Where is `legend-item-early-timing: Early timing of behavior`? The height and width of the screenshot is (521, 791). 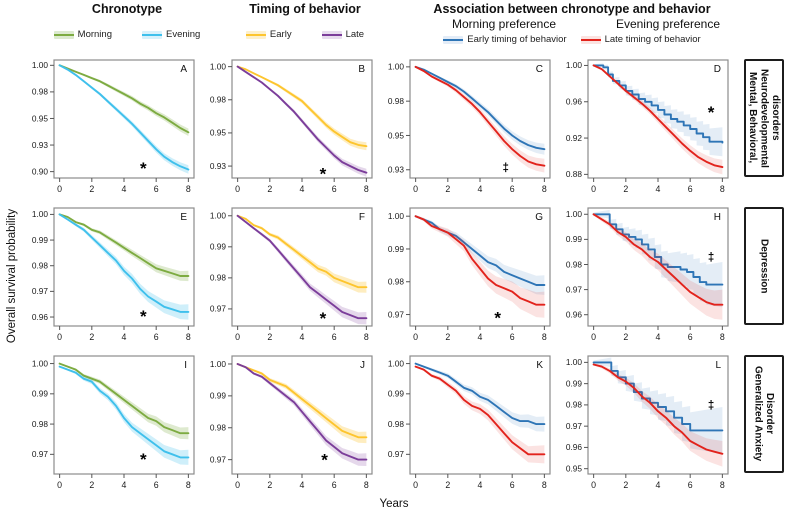
legend-item-early-timing: Early timing of behavior is located at coordinates (505, 39).